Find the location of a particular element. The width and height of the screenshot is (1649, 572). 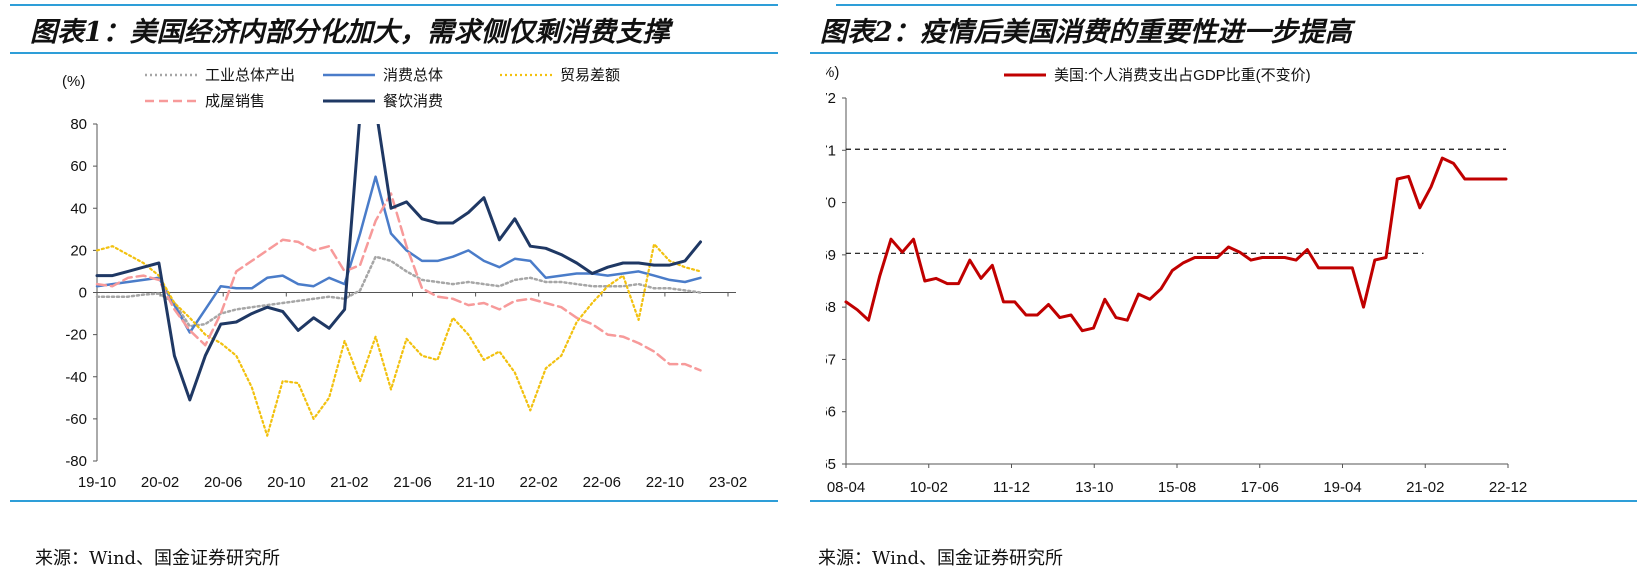

x-tick-label: 10-02 is located at coordinates (929, 487).